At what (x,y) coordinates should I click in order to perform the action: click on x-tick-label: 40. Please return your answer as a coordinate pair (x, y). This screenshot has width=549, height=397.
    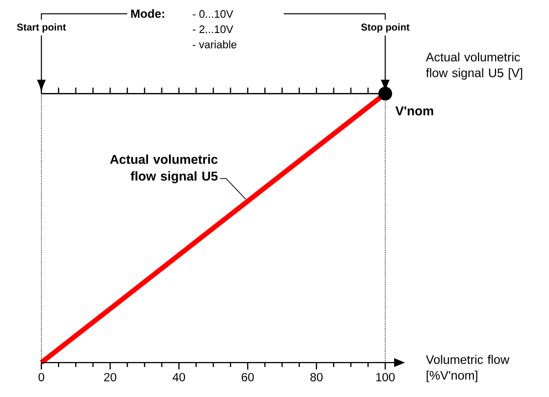
    Looking at the image, I should click on (179, 377).